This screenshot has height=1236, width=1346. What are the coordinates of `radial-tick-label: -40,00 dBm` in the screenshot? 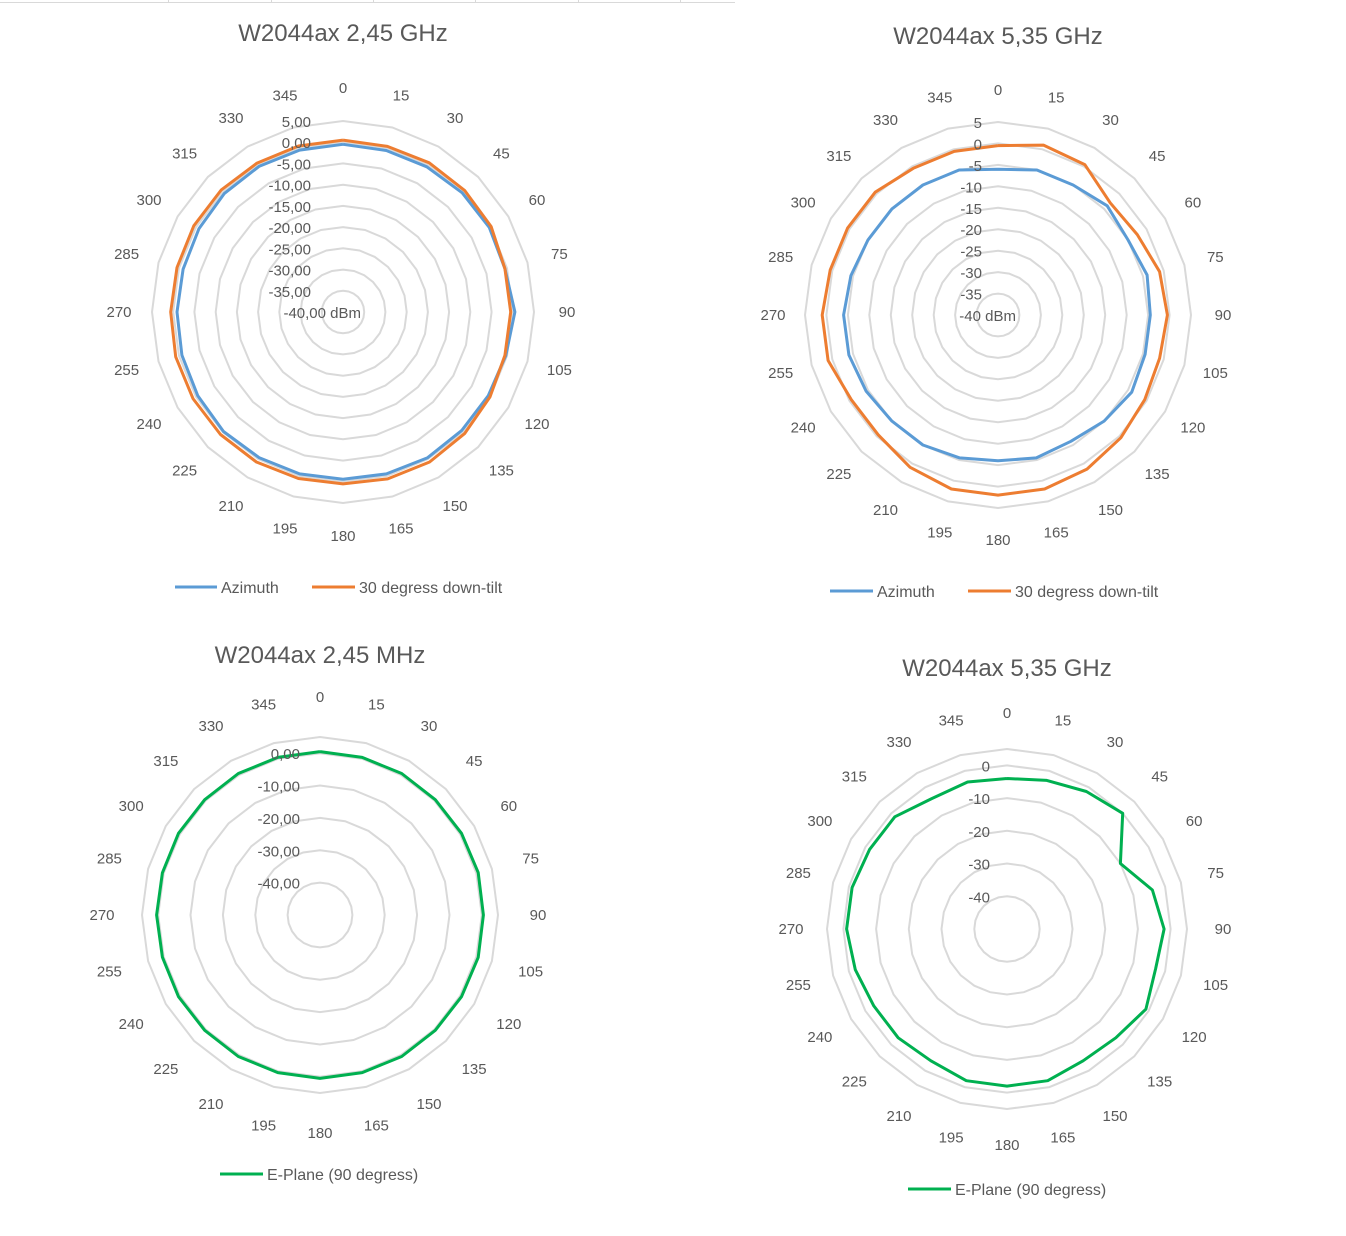 It's located at (322, 313).